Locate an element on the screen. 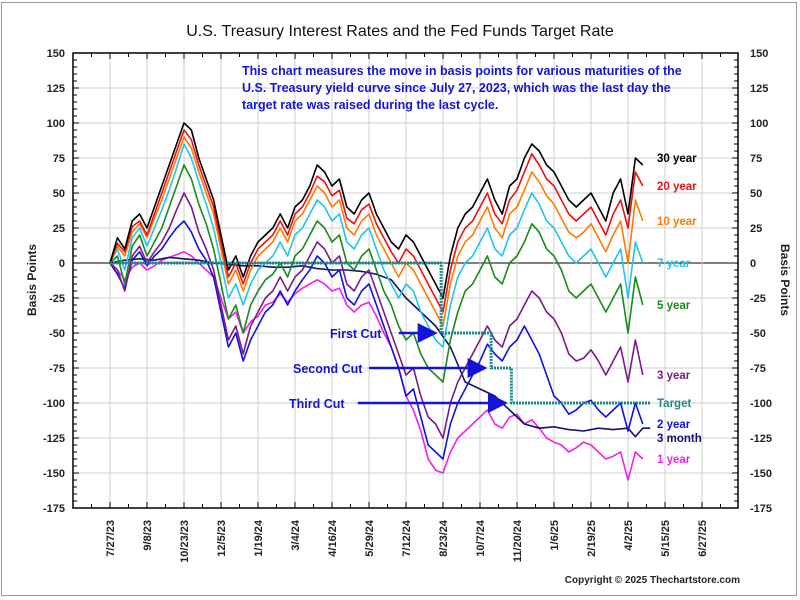  x-tick-label: 10/23/23 is located at coordinates (185, 541).